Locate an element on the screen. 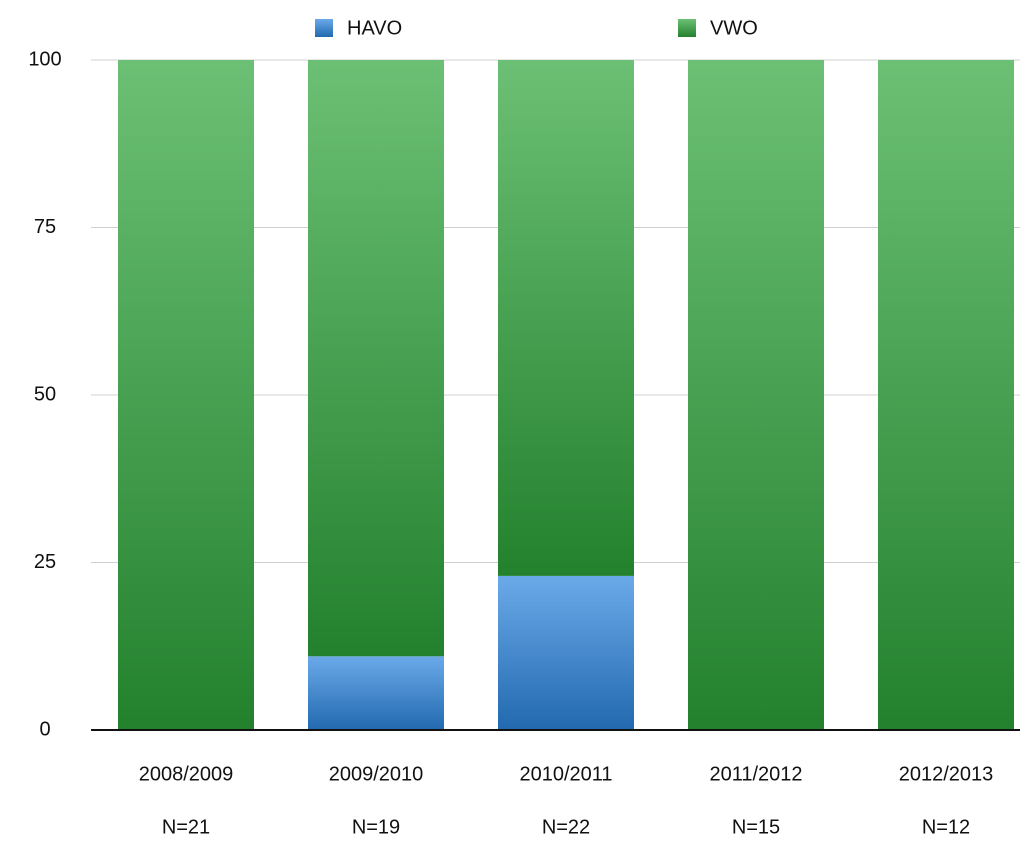  legend-label: VWO is located at coordinates (734, 28).